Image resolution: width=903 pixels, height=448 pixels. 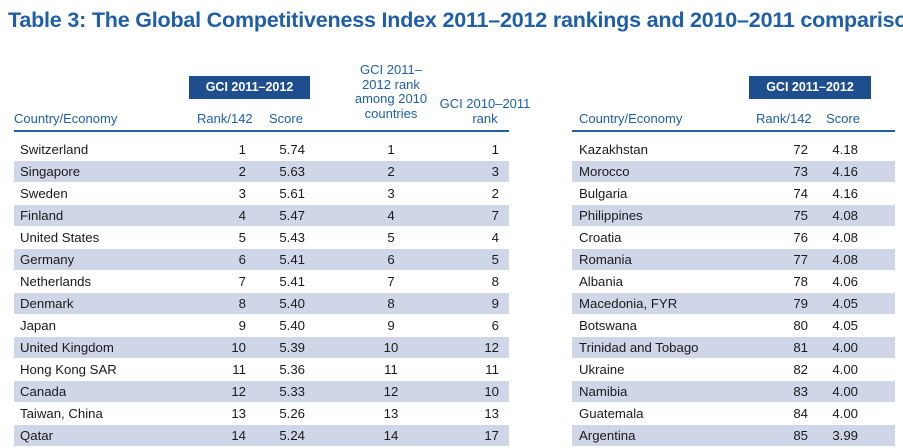 What do you see at coordinates (292, 435) in the screenshot?
I see `cell-score: 5.24` at bounding box center [292, 435].